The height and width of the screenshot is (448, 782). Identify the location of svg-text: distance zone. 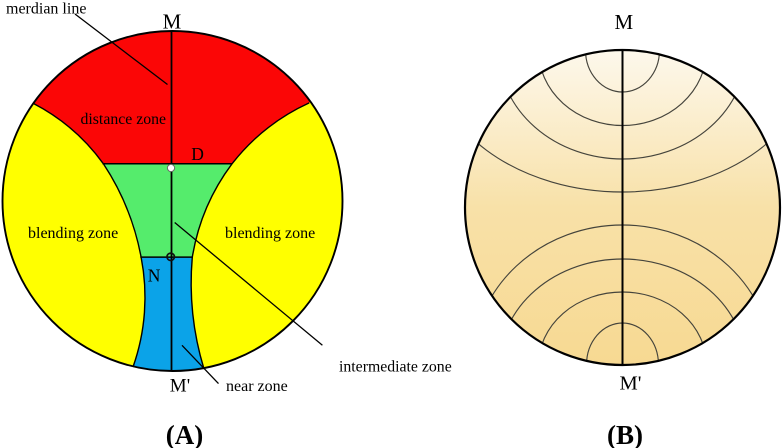
(124, 119).